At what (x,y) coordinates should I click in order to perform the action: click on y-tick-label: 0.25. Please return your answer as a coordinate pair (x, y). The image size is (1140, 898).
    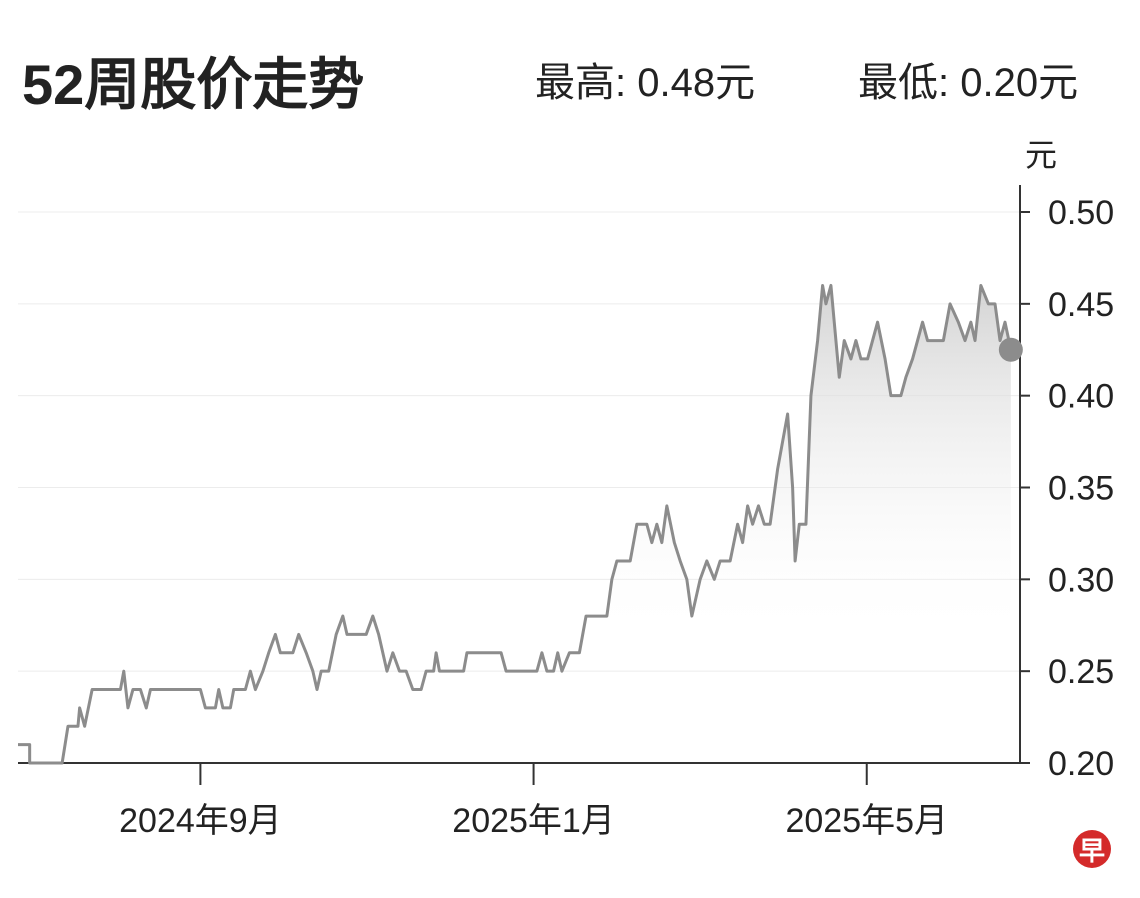
    Looking at the image, I should click on (1081, 672).